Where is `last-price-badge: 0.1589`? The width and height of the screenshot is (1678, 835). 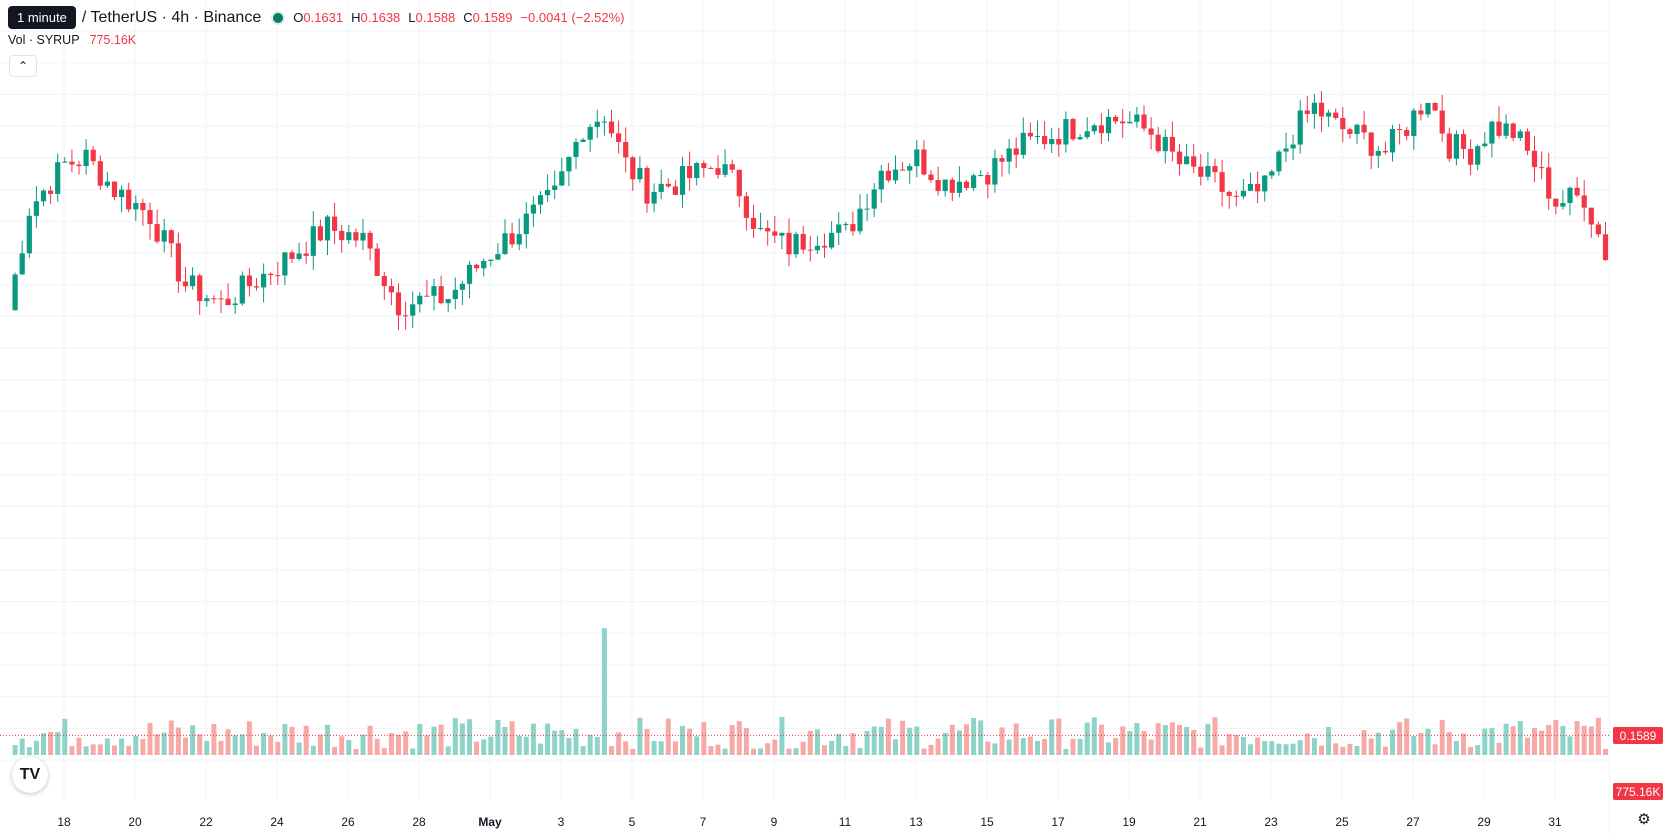 last-price-badge: 0.1589 is located at coordinates (1638, 736).